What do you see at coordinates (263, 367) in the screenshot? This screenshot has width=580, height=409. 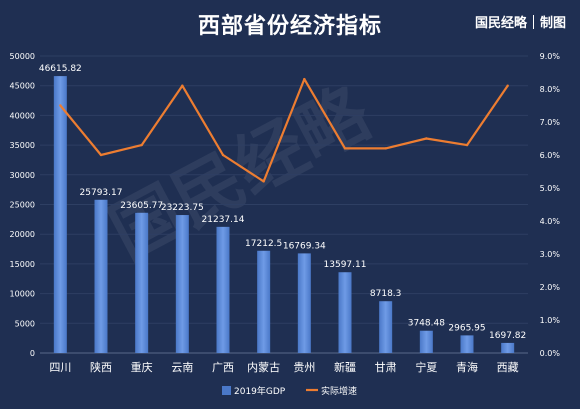 I see `category-label: 内蒙古` at bounding box center [263, 367].